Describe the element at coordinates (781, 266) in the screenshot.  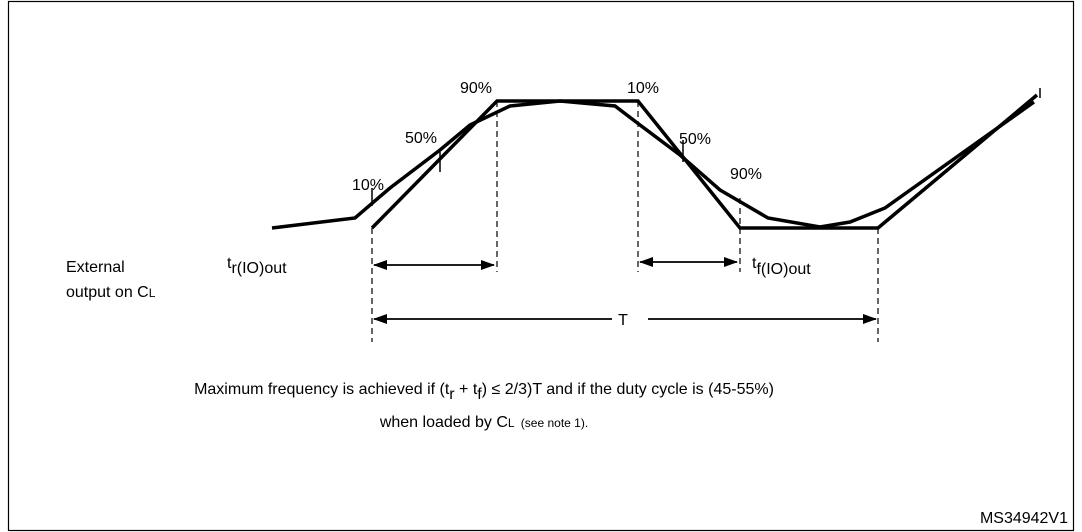
I see `fall-time-label: tf(IO)out` at that location.